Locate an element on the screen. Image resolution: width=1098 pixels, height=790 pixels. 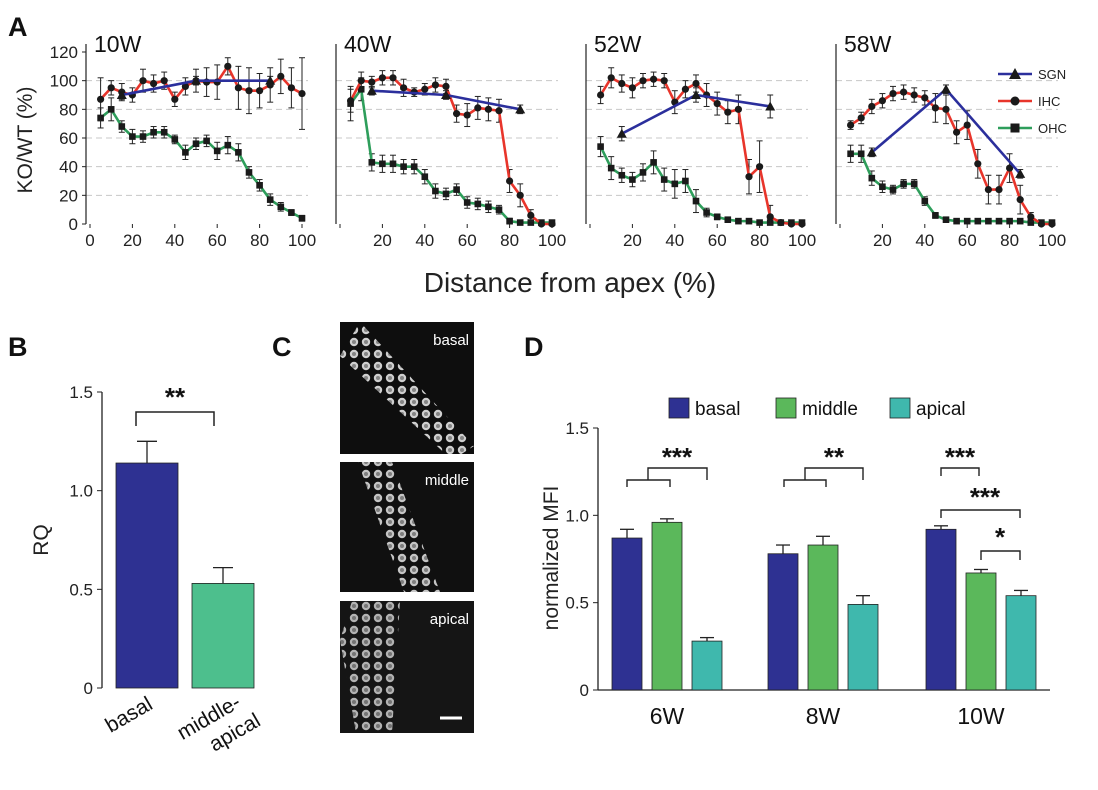
panel-d-y-axis-label: normalized MFI is located at coordinates (551, 558).